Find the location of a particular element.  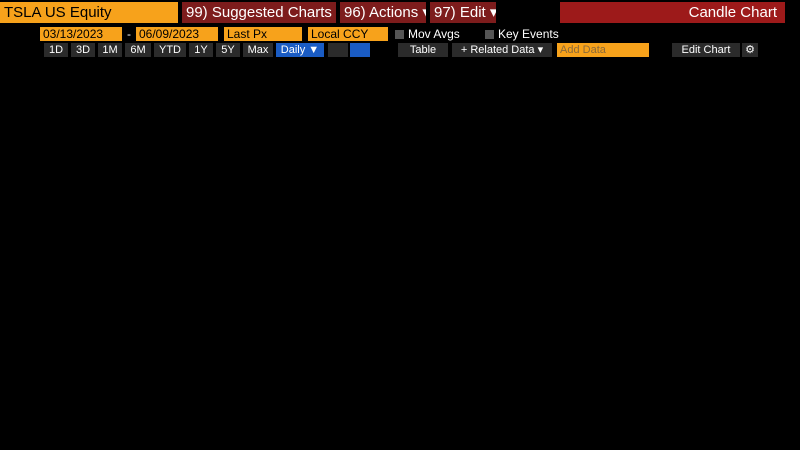

volume-box is located at coordinates (732, 396).